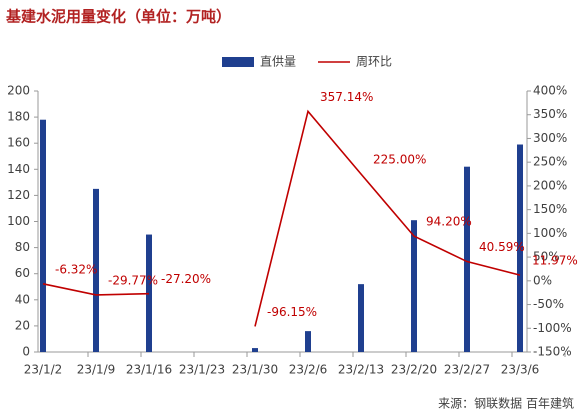  Describe the element at coordinates (308, 370) in the screenshot. I see `x-tick-label: 23/2/6` at that location.